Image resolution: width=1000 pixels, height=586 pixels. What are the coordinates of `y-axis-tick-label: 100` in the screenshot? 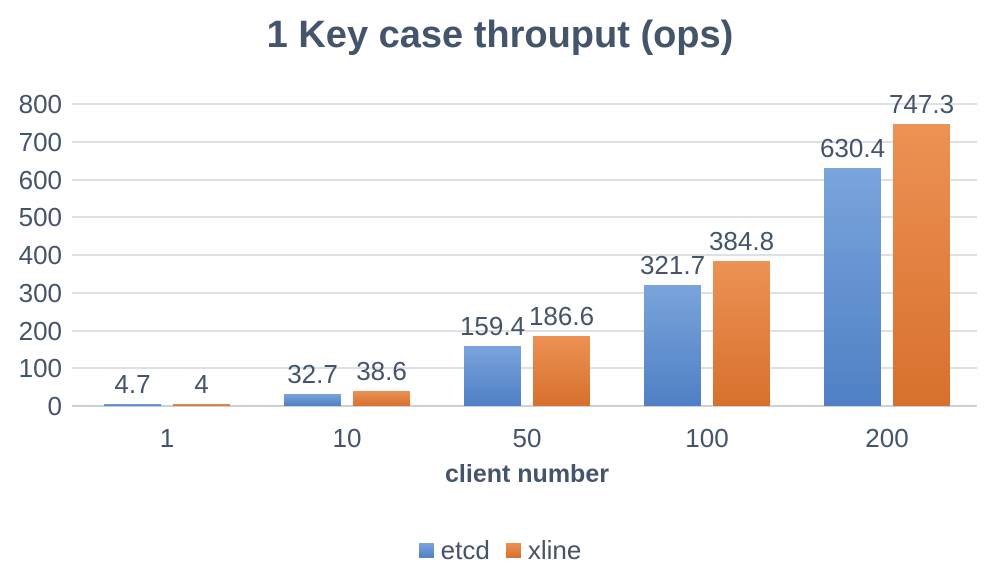 It's located at (40, 368).